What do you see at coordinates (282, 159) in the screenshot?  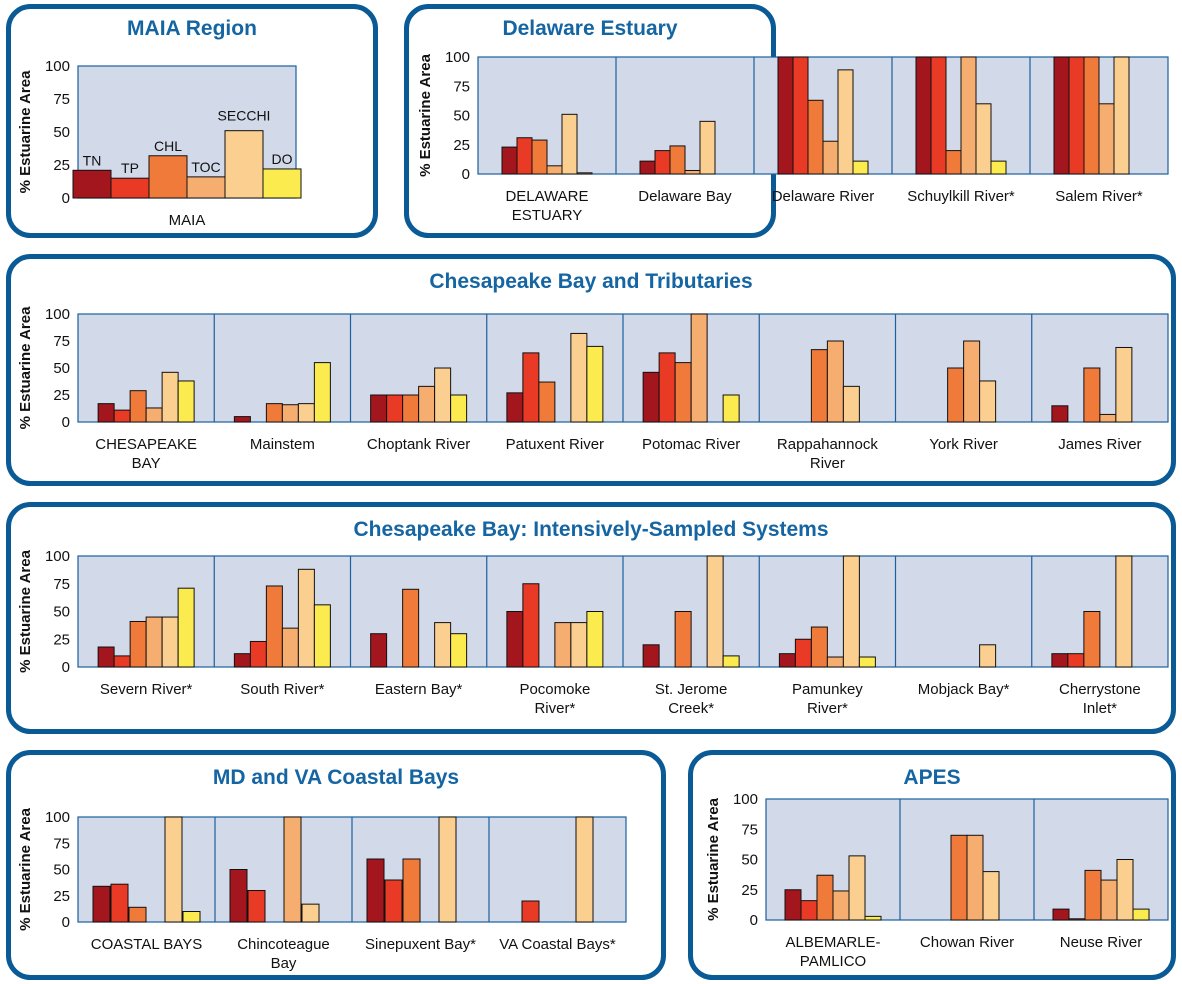 I see `series-label: DO` at bounding box center [282, 159].